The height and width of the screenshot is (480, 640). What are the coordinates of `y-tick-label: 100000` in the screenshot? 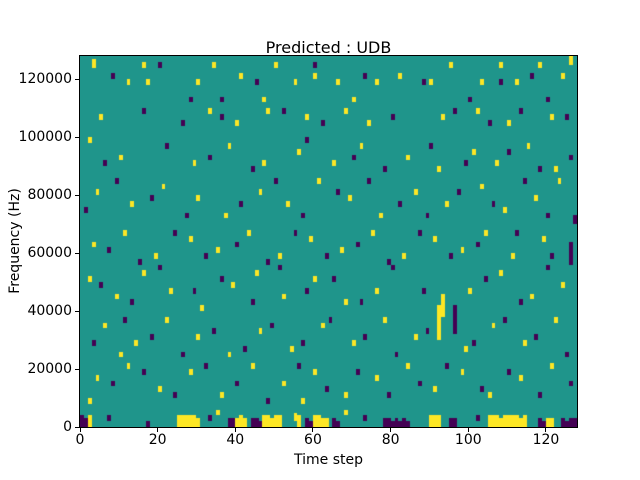 It's located at (45, 137).